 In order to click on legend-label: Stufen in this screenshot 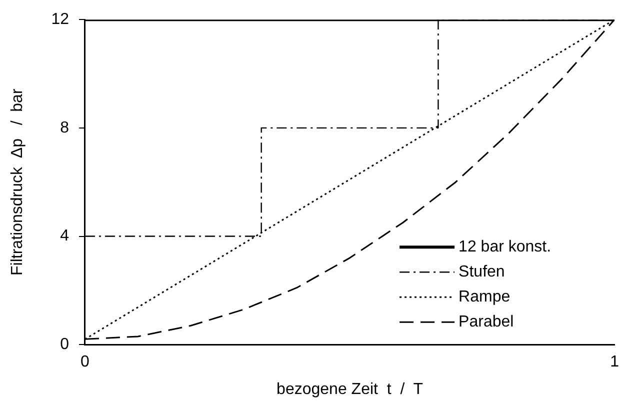, I will do `click(481, 272)`.